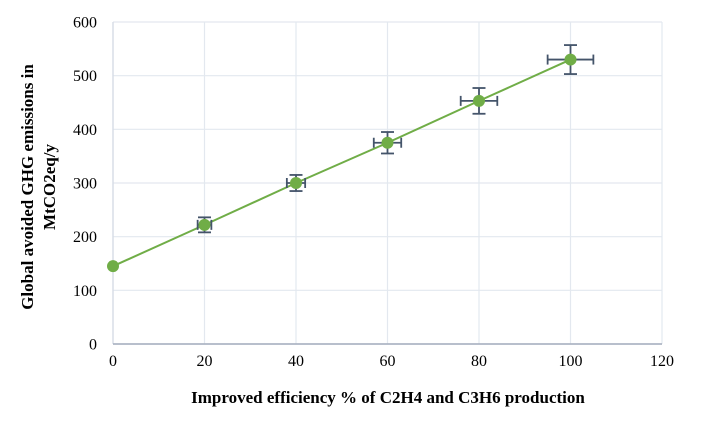 The image size is (719, 421). Describe the element at coordinates (85, 23) in the screenshot. I see `y-tick-label: 600` at that location.